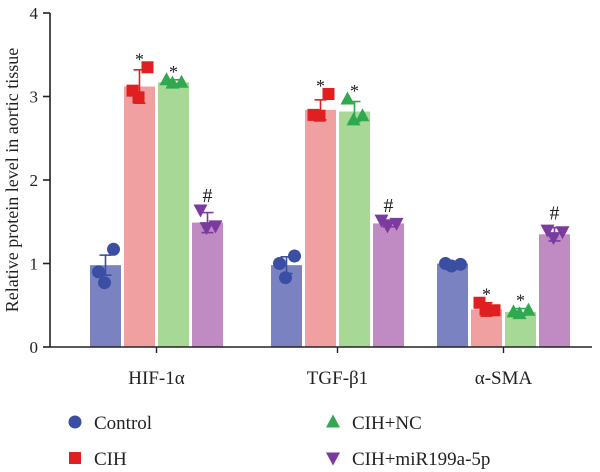  I want to click on y-tick-label: 0, so click(34, 347).